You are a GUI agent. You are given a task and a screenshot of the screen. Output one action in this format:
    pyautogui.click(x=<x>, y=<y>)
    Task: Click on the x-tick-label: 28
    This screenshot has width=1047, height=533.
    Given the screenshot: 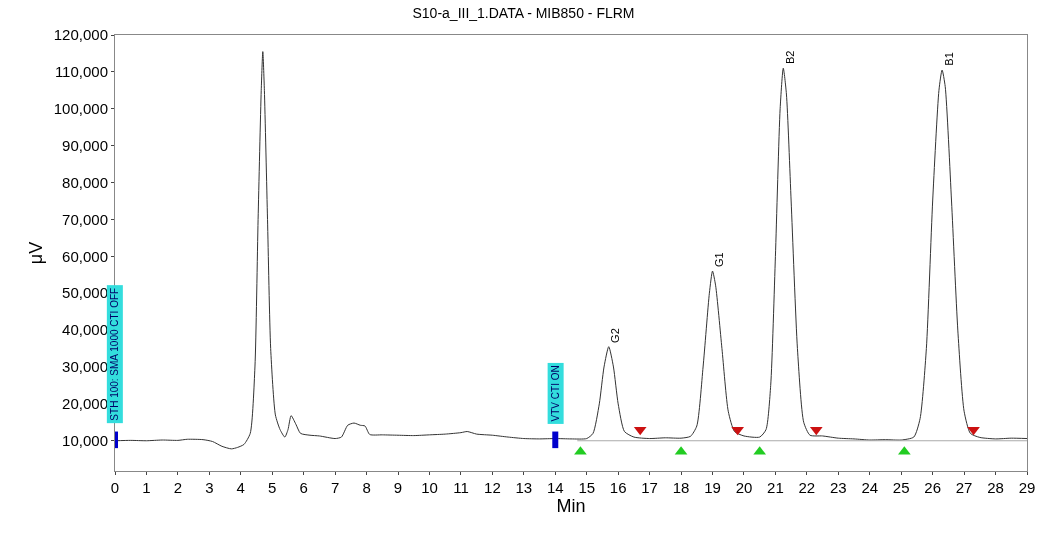 What is the action you would take?
    pyautogui.click(x=995, y=487)
    